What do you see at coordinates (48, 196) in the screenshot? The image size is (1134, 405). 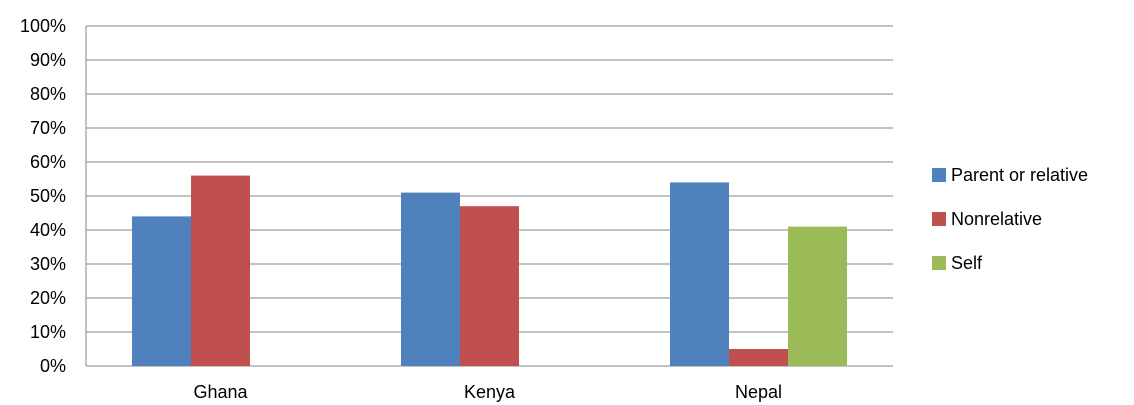 I see `y-tick-label: 50%` at bounding box center [48, 196].